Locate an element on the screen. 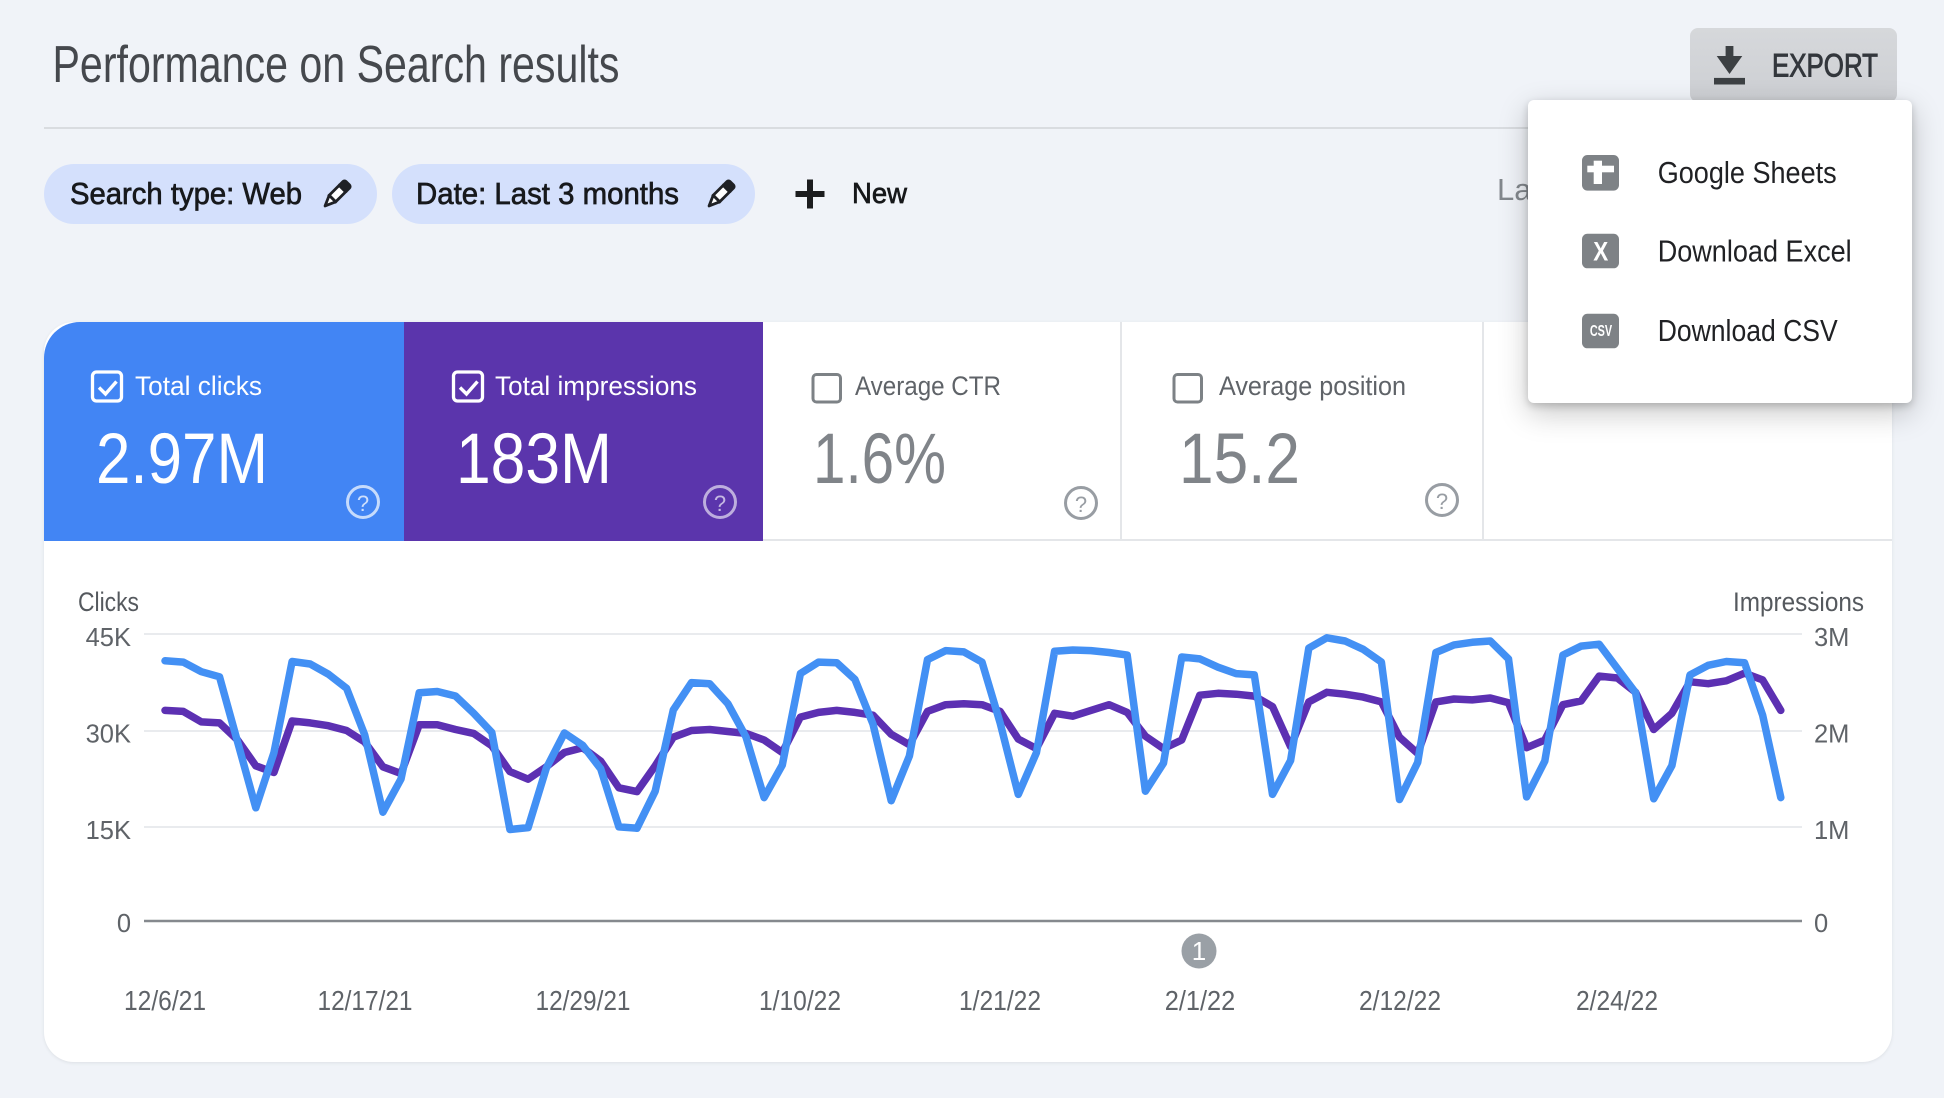 Image resolution: width=1944 pixels, height=1098 pixels. svg-text: 1/21/22 is located at coordinates (1000, 1000).